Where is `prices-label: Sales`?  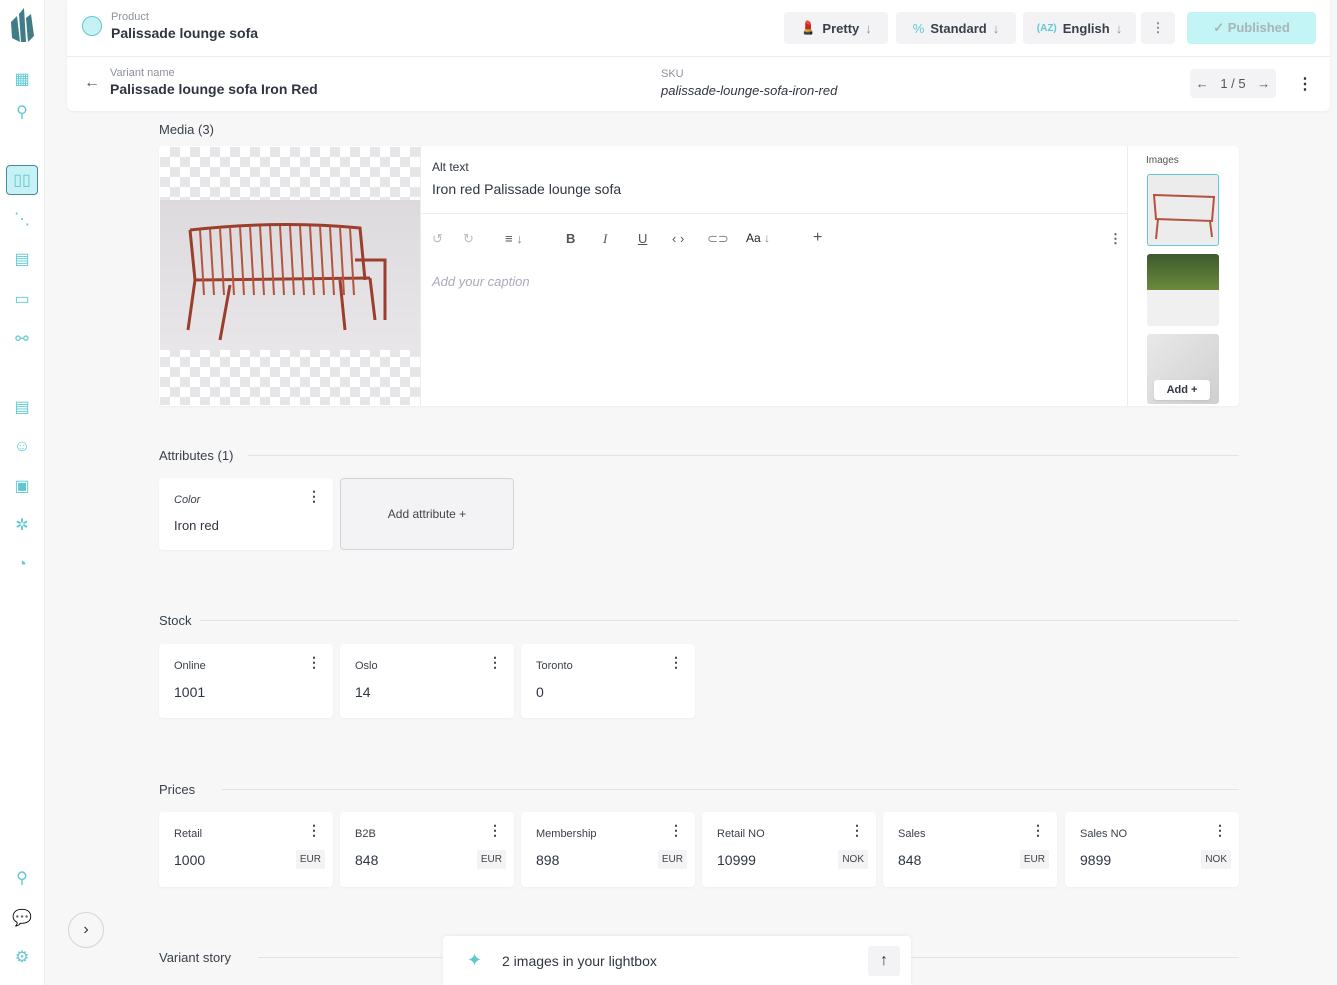
prices-label: Sales is located at coordinates (912, 834).